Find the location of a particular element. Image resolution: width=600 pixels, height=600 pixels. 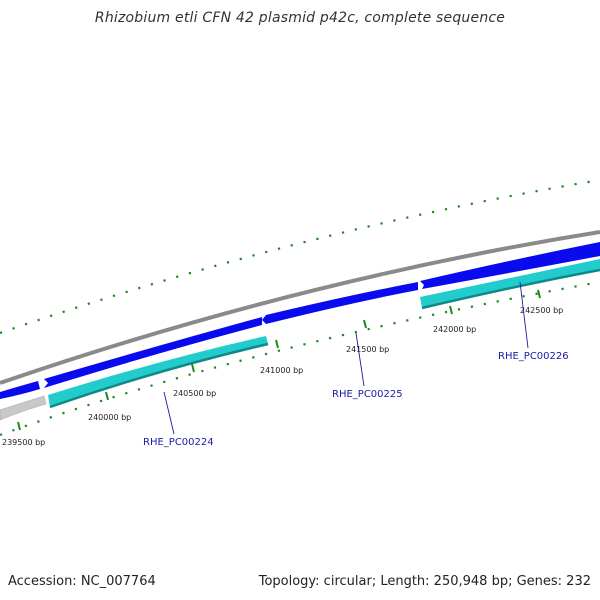

tick-label: 239500 bp is located at coordinates (23, 442).